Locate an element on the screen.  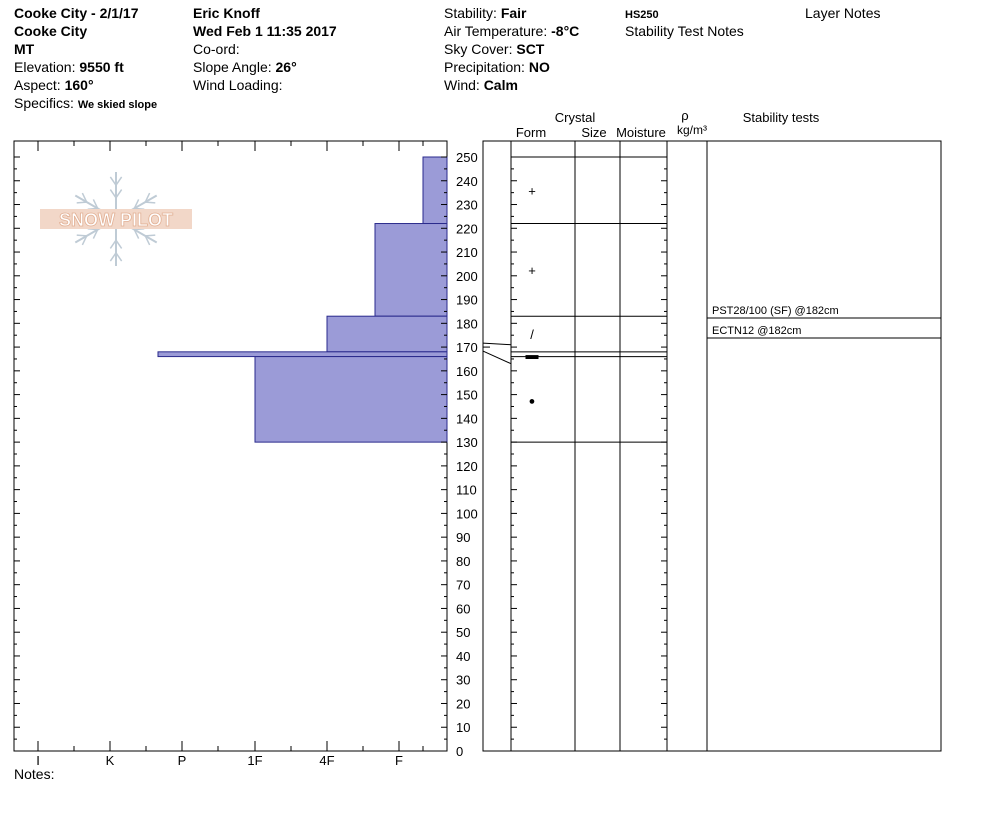
wind-row: Wind: Calm is located at coordinates (481, 85).